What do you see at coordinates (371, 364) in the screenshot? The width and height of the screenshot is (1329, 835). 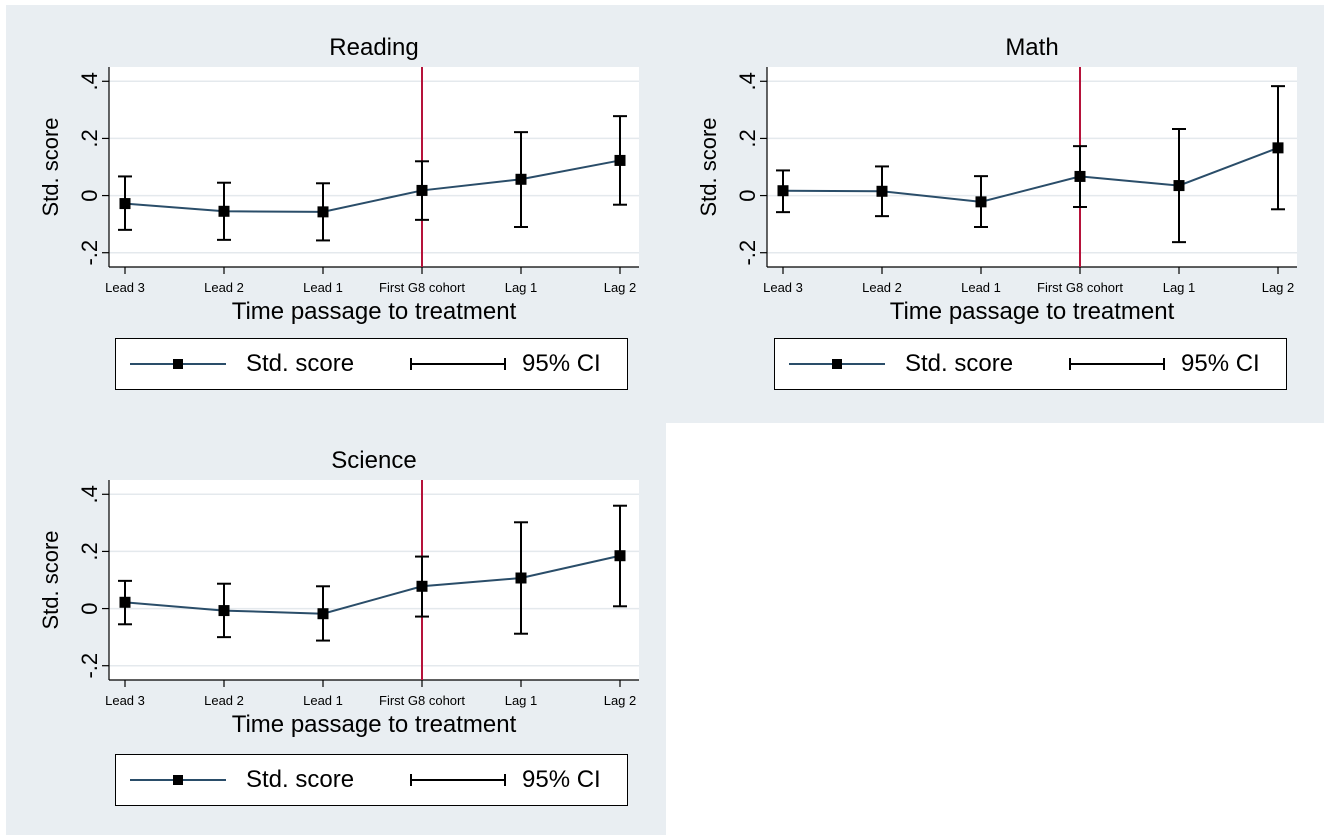 I see `legend-reading: Std. score 95% CI` at bounding box center [371, 364].